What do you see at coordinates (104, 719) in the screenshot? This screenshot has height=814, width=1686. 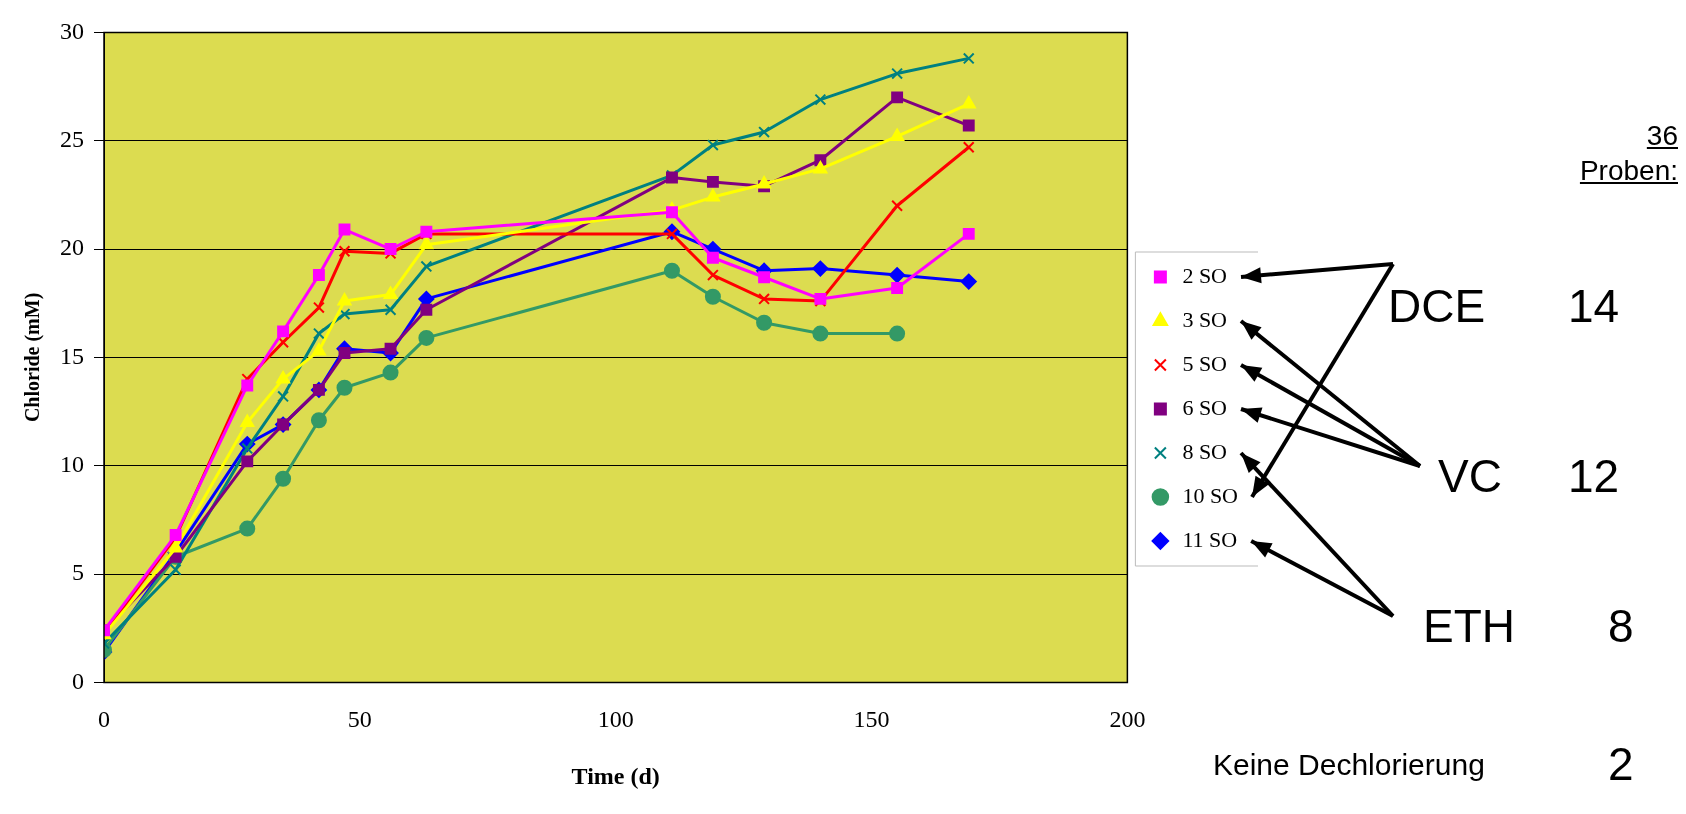 I see `x-tick-label: 0` at bounding box center [104, 719].